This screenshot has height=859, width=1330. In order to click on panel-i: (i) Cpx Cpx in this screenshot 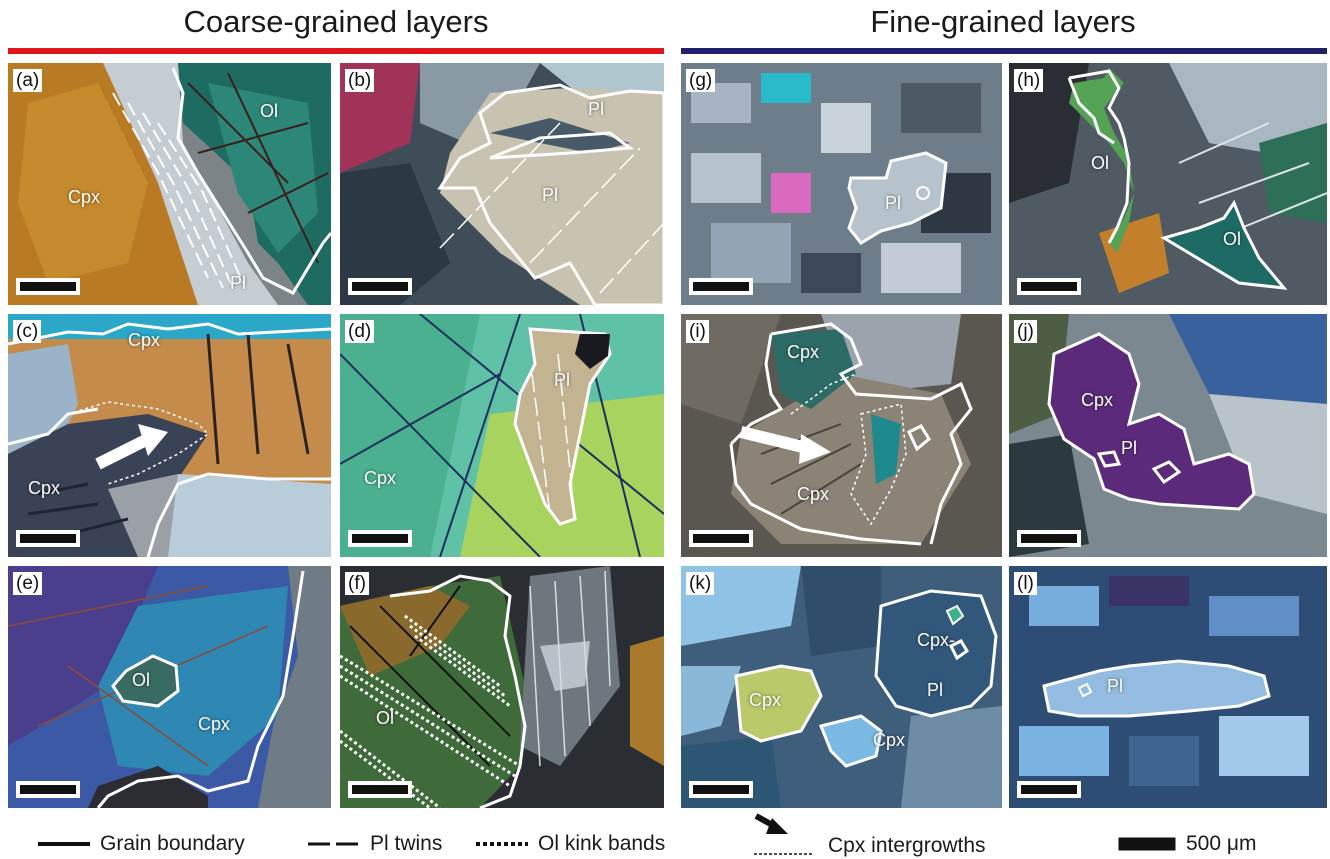, I will do `click(841, 435)`.